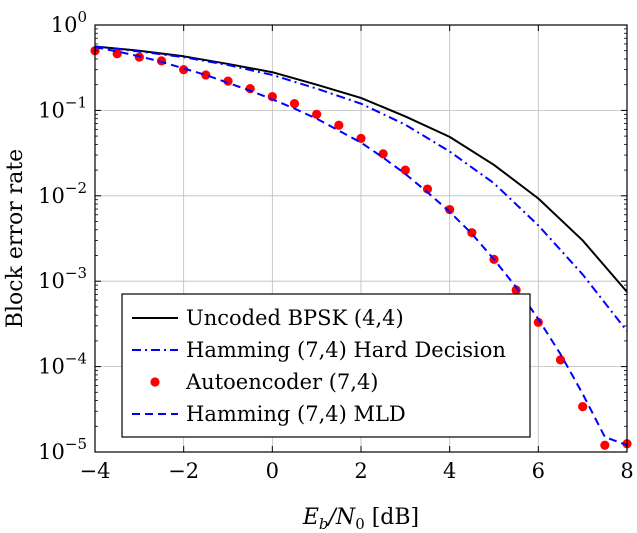 This screenshot has height=533, width=637. Describe the element at coordinates (626, 471) in the screenshot. I see `x-tick-label: 8` at that location.